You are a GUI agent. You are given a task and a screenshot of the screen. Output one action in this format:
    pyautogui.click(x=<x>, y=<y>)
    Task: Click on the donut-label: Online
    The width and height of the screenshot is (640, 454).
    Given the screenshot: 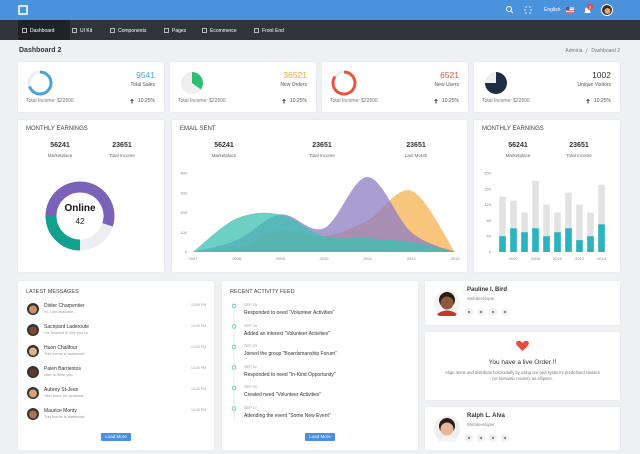 What is the action you would take?
    pyautogui.click(x=80, y=208)
    